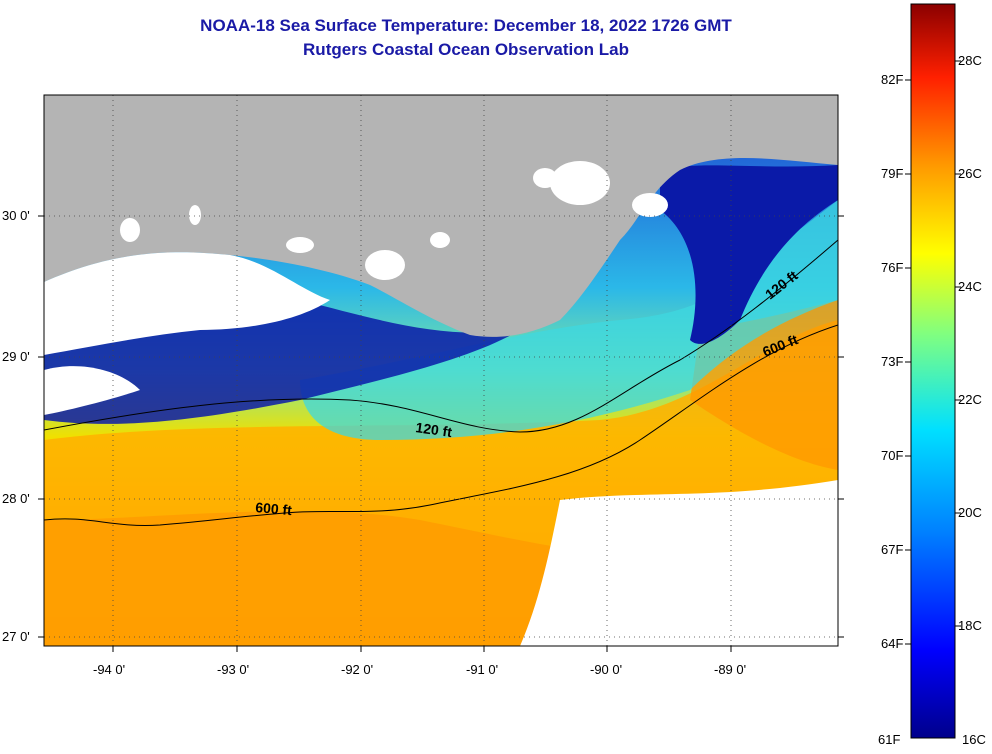 The height and width of the screenshot is (754, 992). I want to click on colorbar-f-label: 70F, so click(892, 455).